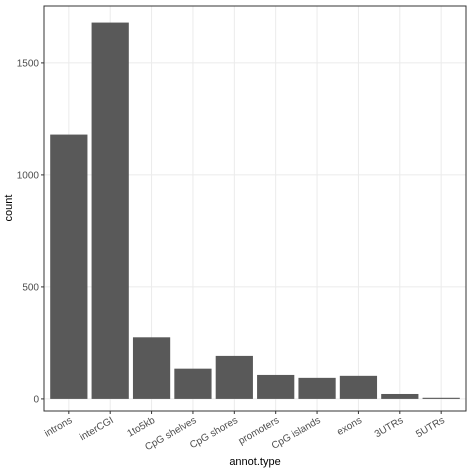 This screenshot has height=474, width=474. Describe the element at coordinates (28, 63) in the screenshot. I see `y-tick-label: 1500` at that location.